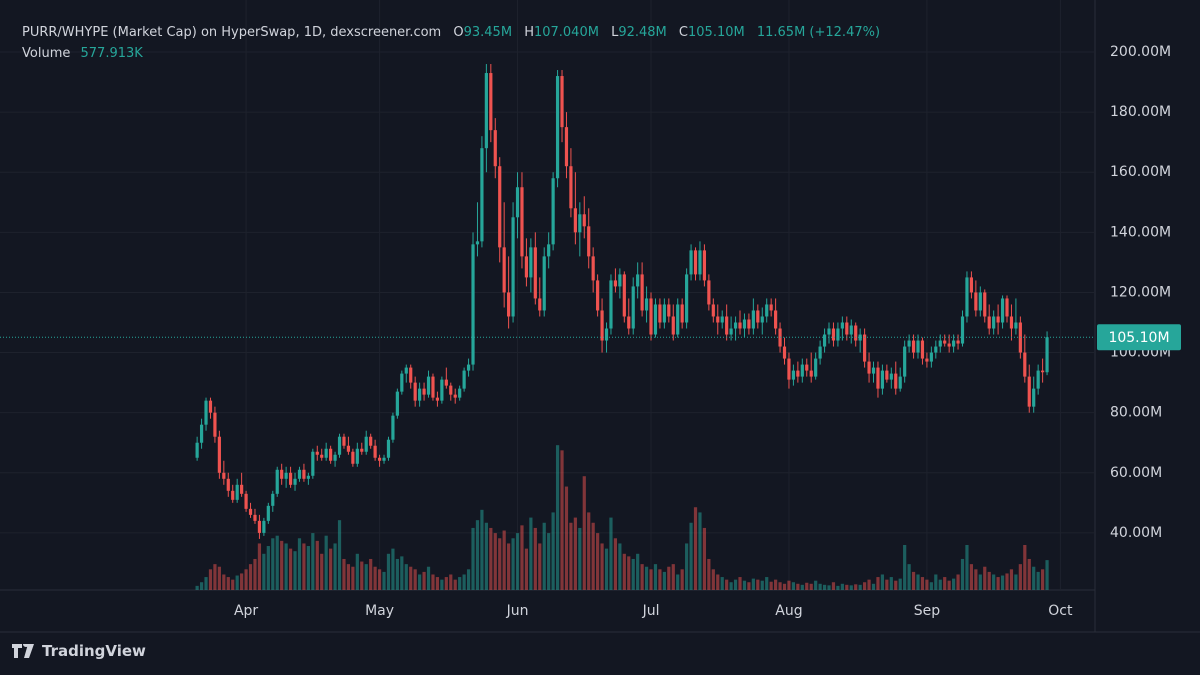  Describe the element at coordinates (1140, 232) in the screenshot. I see `y-tick-label: 140.00M` at that location.